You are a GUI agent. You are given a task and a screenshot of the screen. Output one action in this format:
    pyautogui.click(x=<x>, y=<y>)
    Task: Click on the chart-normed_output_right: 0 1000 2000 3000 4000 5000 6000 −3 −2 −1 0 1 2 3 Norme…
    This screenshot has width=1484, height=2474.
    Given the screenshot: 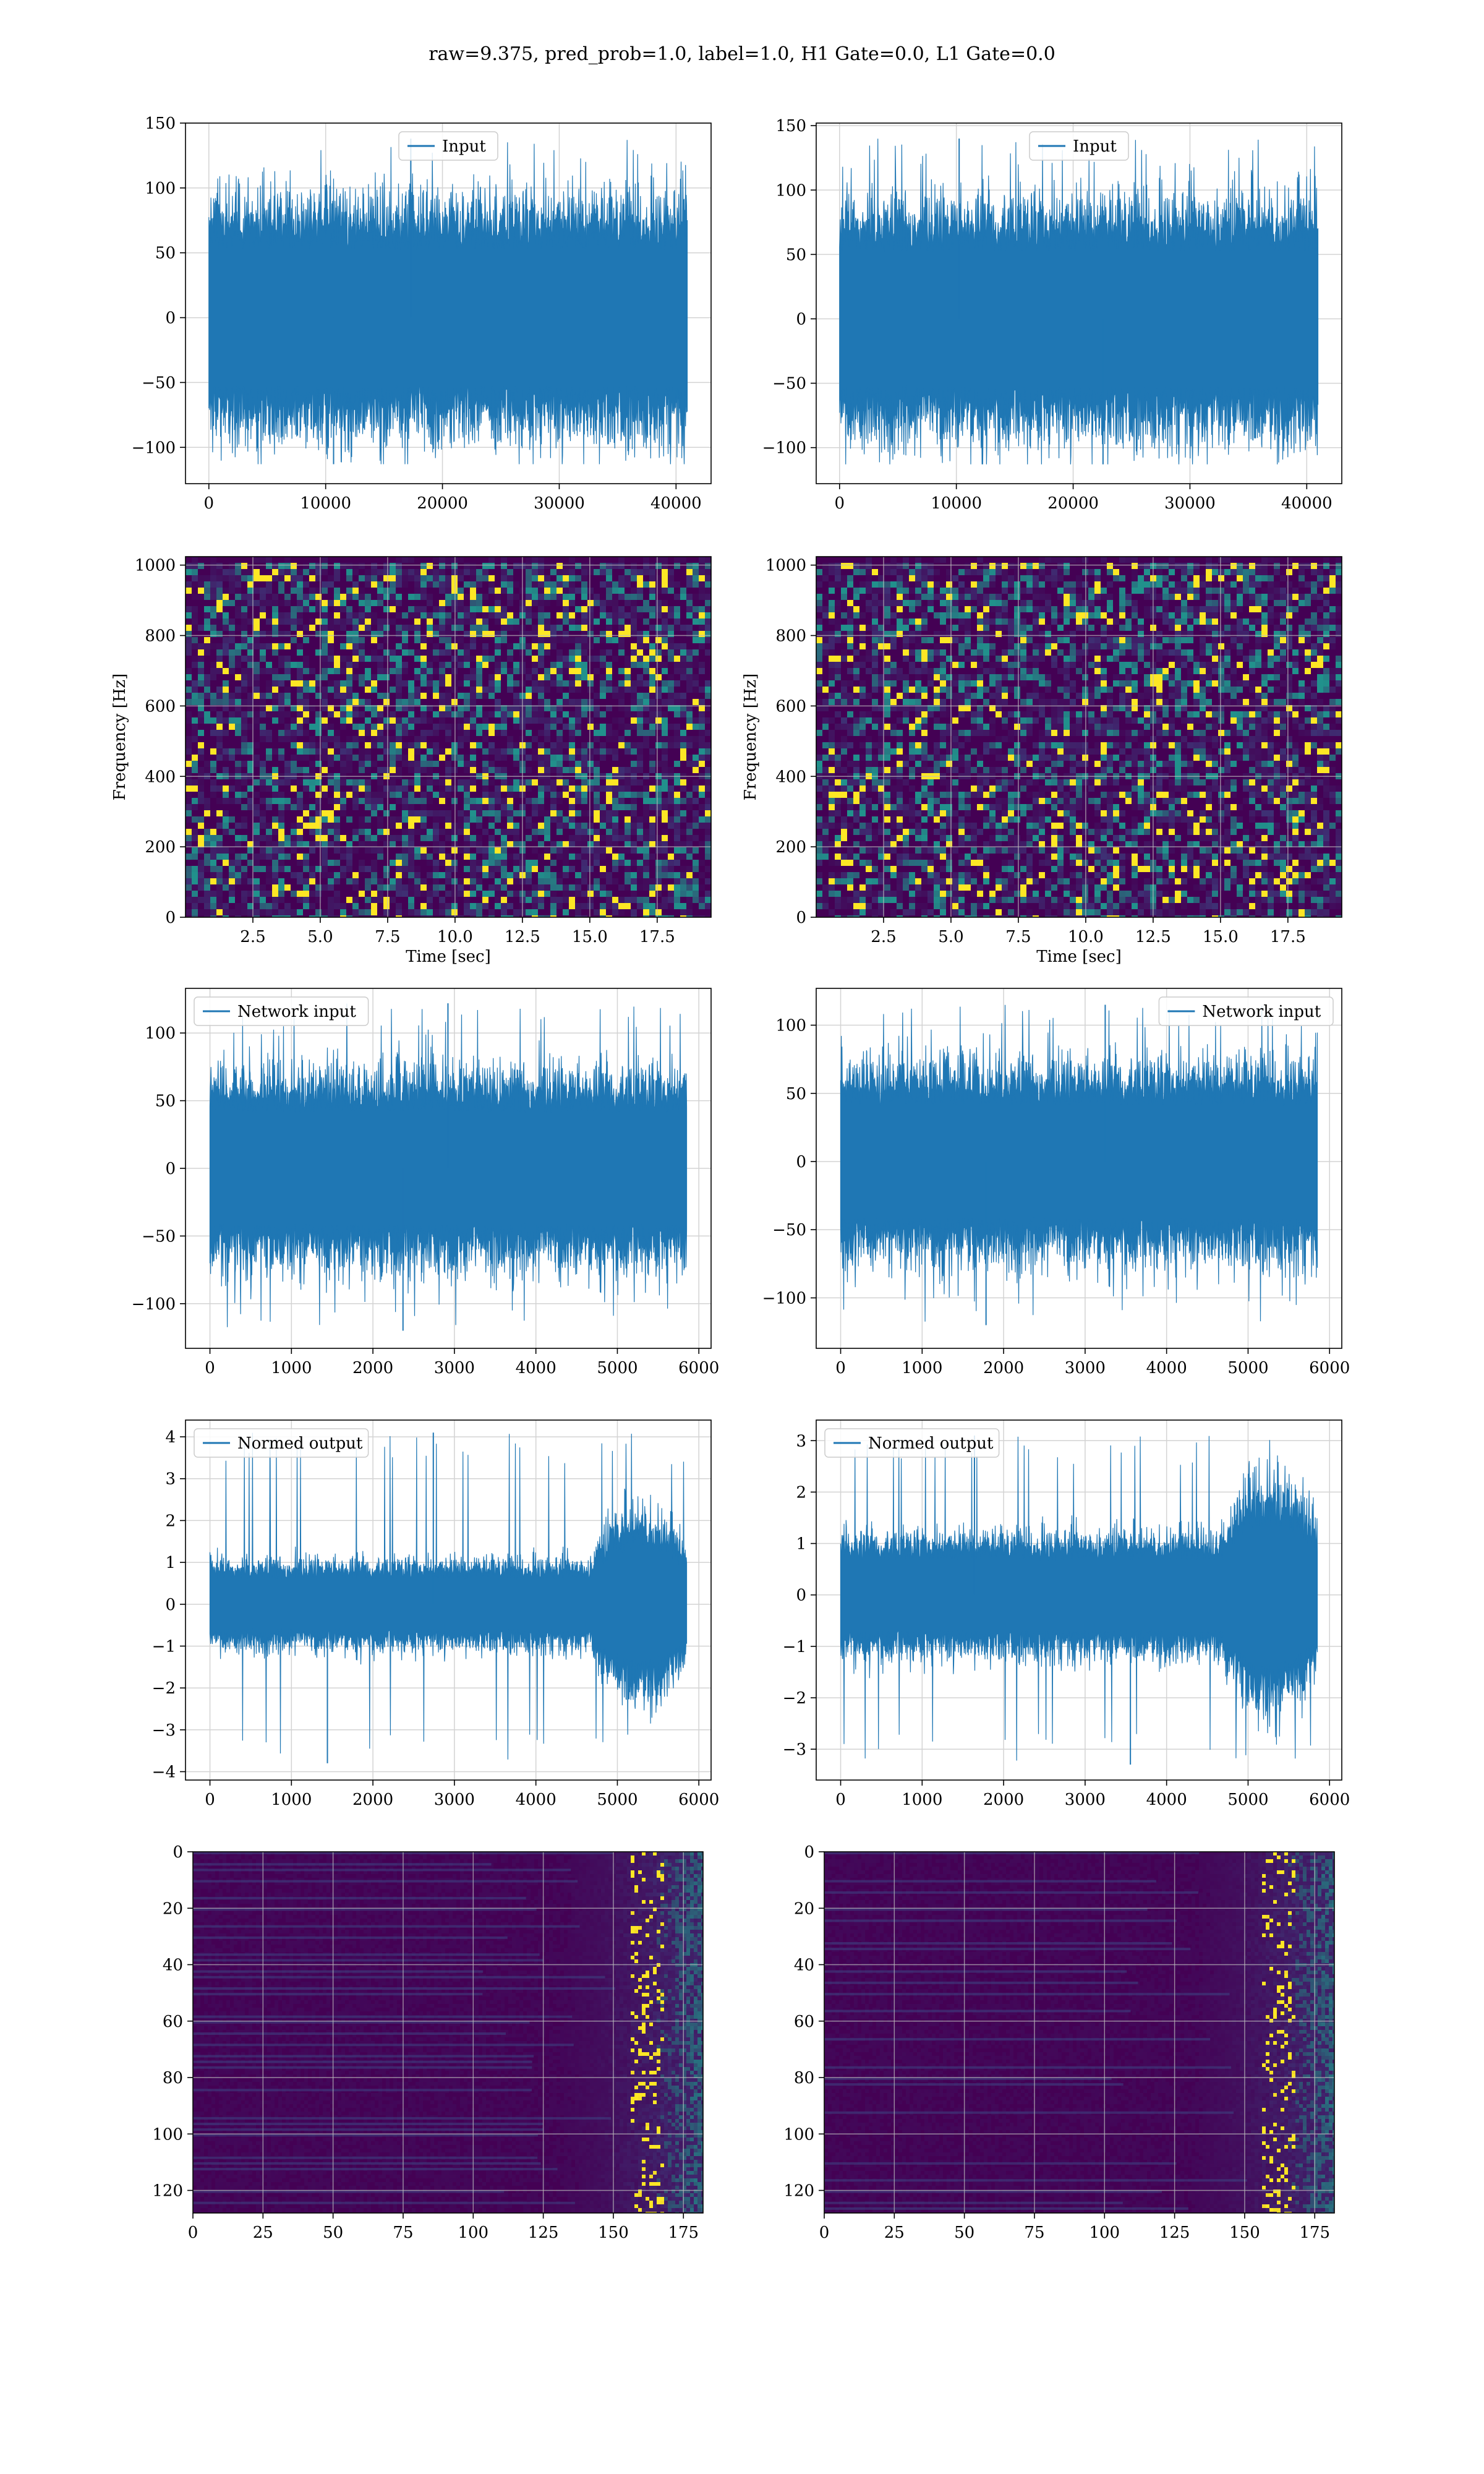 What is the action you would take?
    pyautogui.click(x=1066, y=1614)
    